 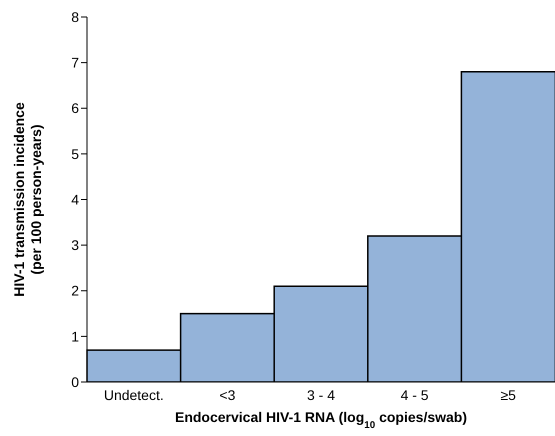 I want to click on y-tick-label: 8, so click(x=75, y=16).